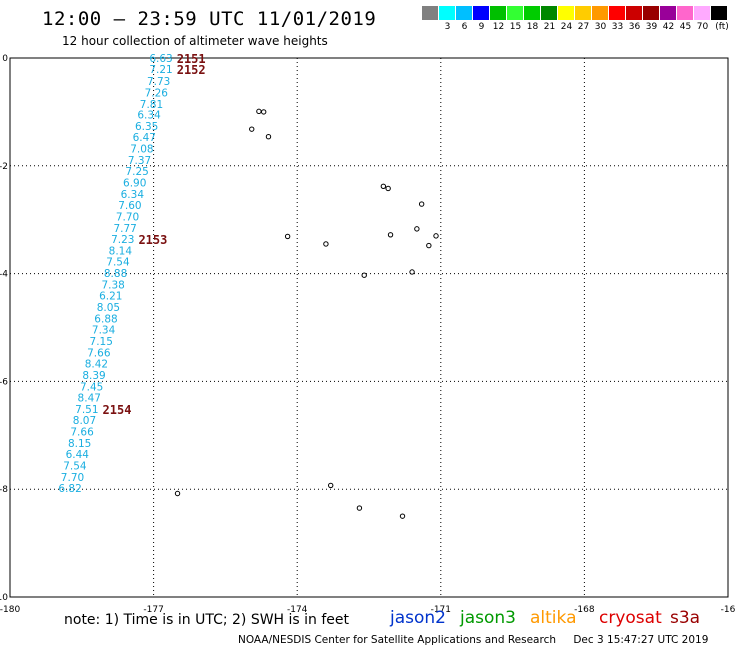 The width and height of the screenshot is (740, 650). What do you see at coordinates (86, 410) in the screenshot?
I see `swh-label: 7.51` at bounding box center [86, 410].